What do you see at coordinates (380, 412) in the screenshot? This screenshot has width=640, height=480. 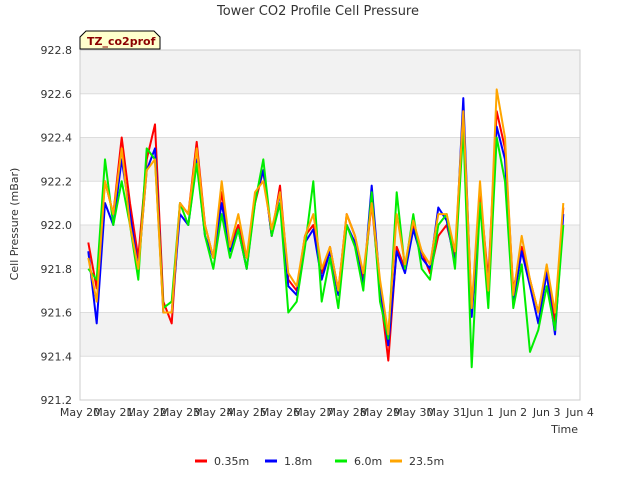 I see `x-tick-label: May 29` at bounding box center [380, 412].